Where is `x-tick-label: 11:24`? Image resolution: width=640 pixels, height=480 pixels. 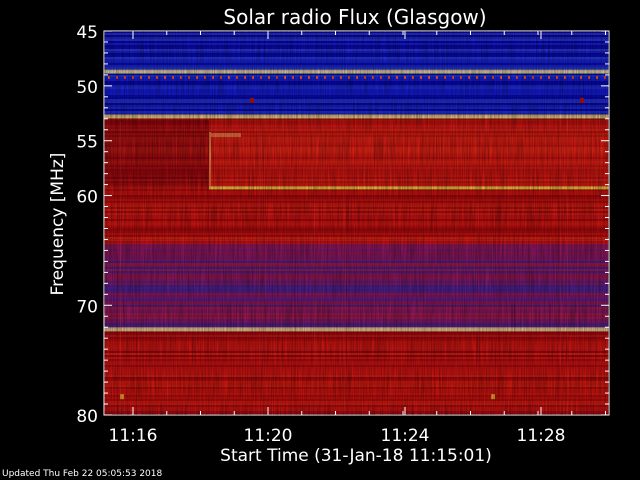 x-tick-label: 11:24 is located at coordinates (405, 436).